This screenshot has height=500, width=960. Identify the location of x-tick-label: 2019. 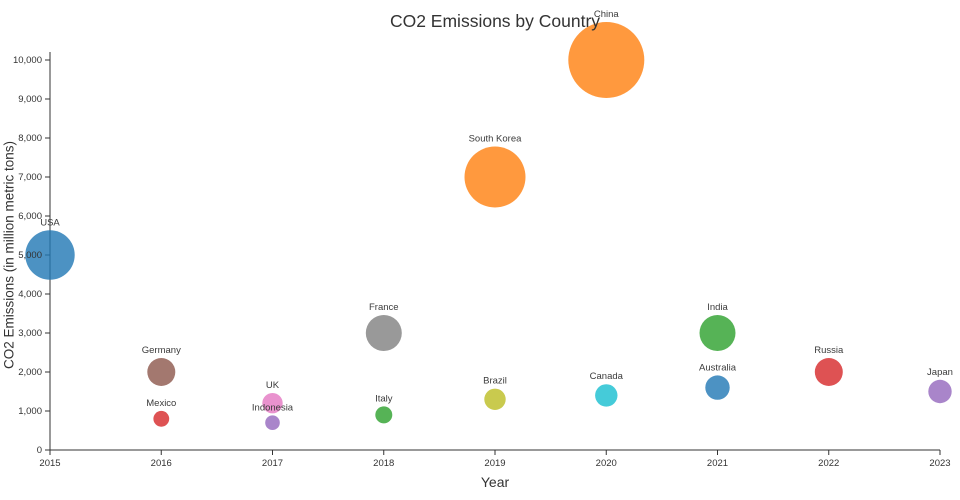
(494, 463).